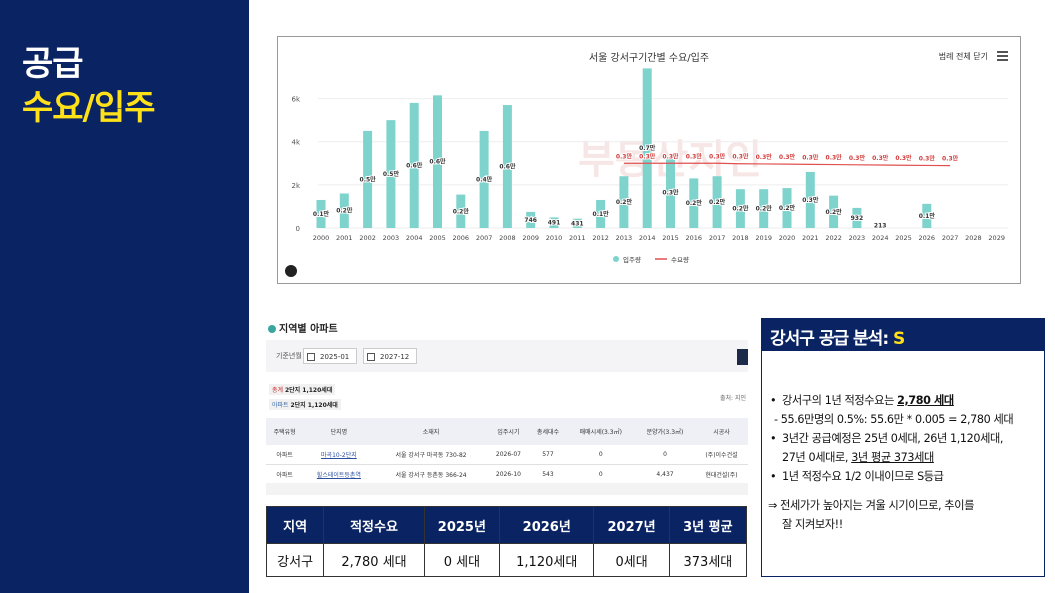 Image resolution: width=1055 pixels, height=593 pixels. I want to click on summary-header-row: 지역 적정수요 2025년 2026년 2027년 3년 평균, so click(506, 525).